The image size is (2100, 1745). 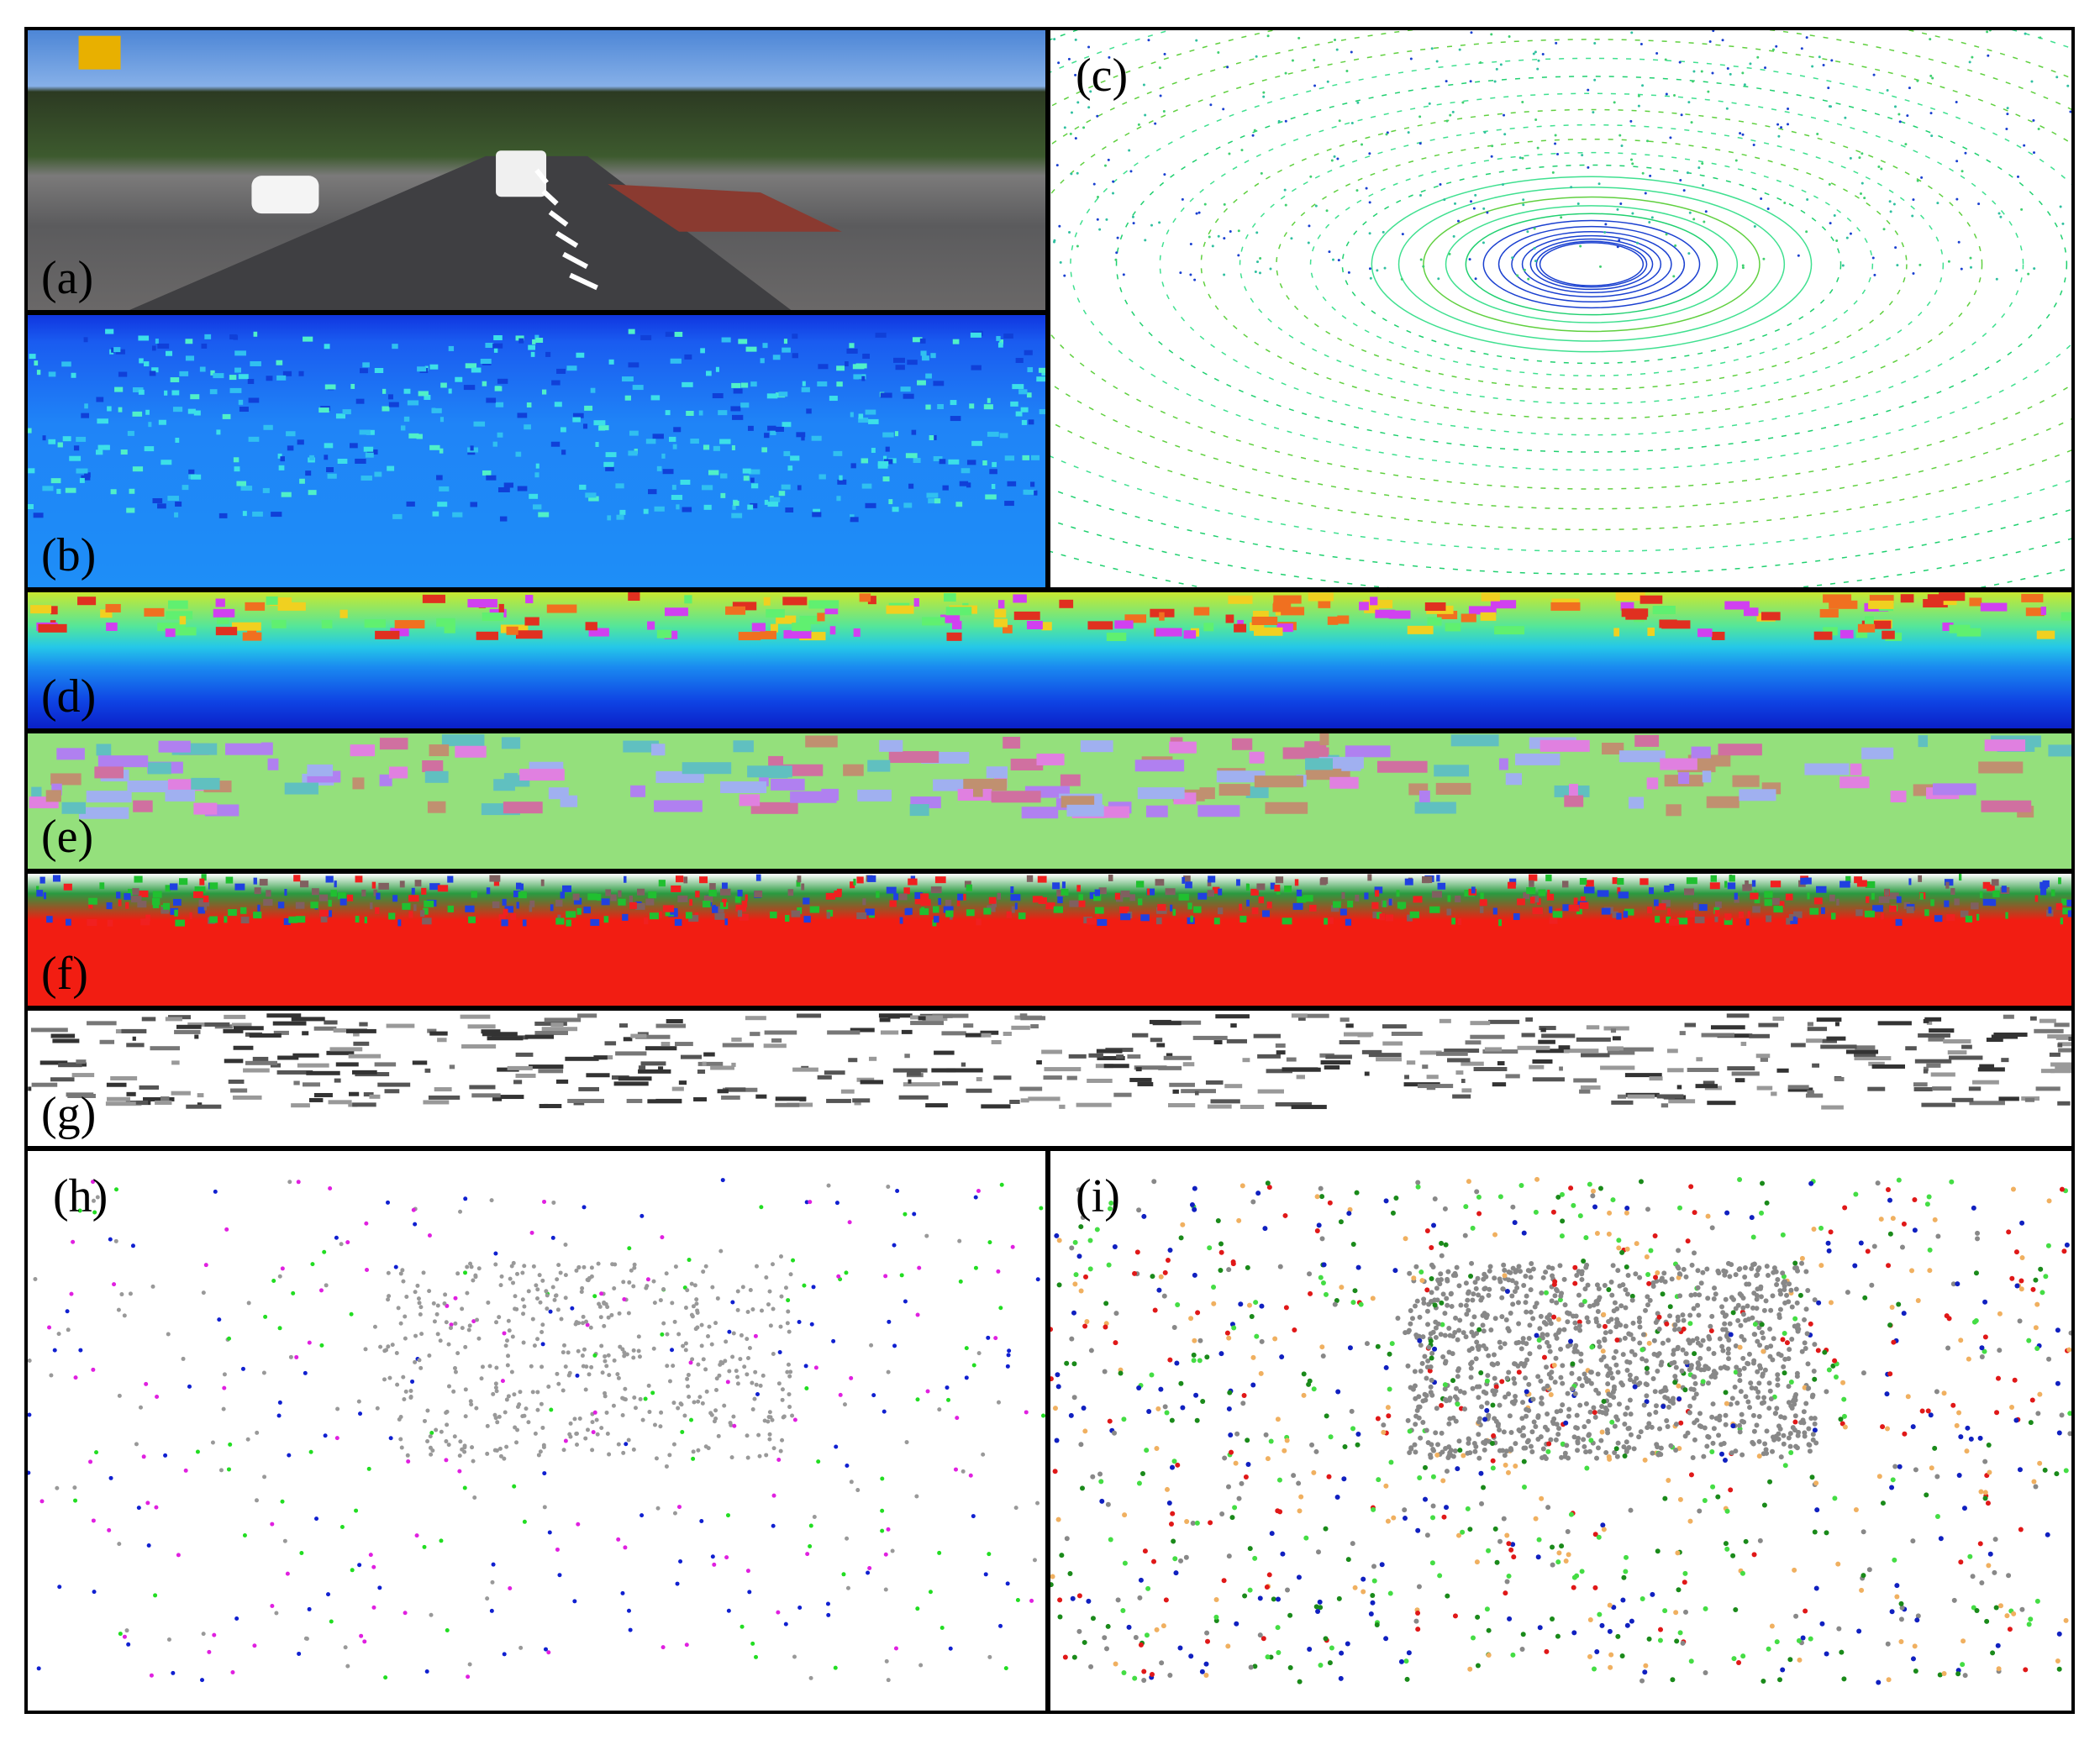 What do you see at coordinates (1591, 264) in the screenshot?
I see `scan-ring` at bounding box center [1591, 264].